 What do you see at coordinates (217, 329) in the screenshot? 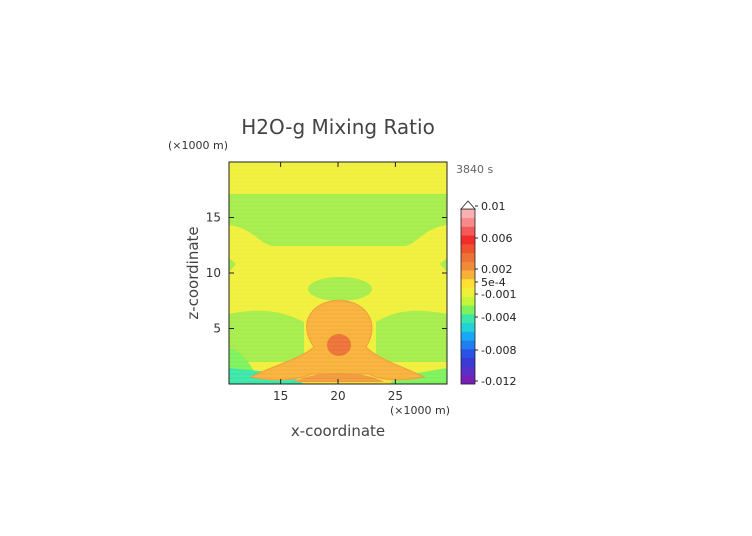
I see `y-tick-label-0: 5` at bounding box center [217, 329].